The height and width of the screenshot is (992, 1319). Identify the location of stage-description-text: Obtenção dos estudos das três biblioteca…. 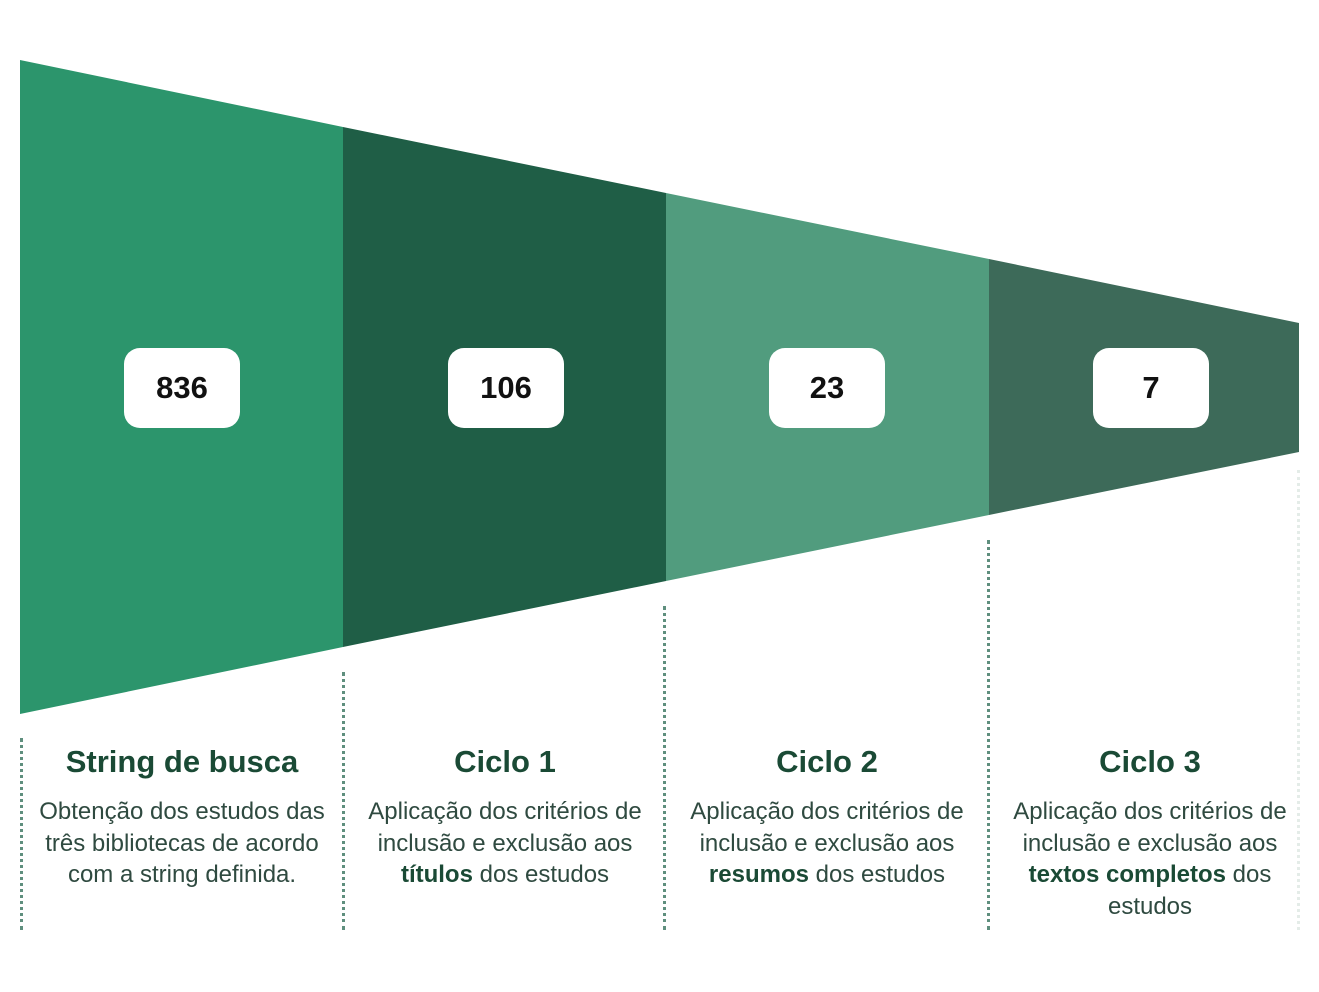
(182, 843).